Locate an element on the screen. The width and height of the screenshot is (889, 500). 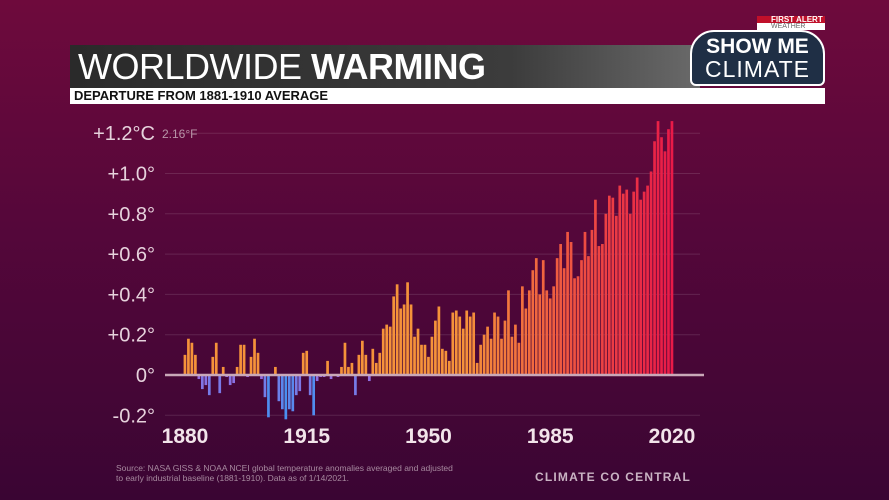
bar-2000 is located at coordinates (602, 309).